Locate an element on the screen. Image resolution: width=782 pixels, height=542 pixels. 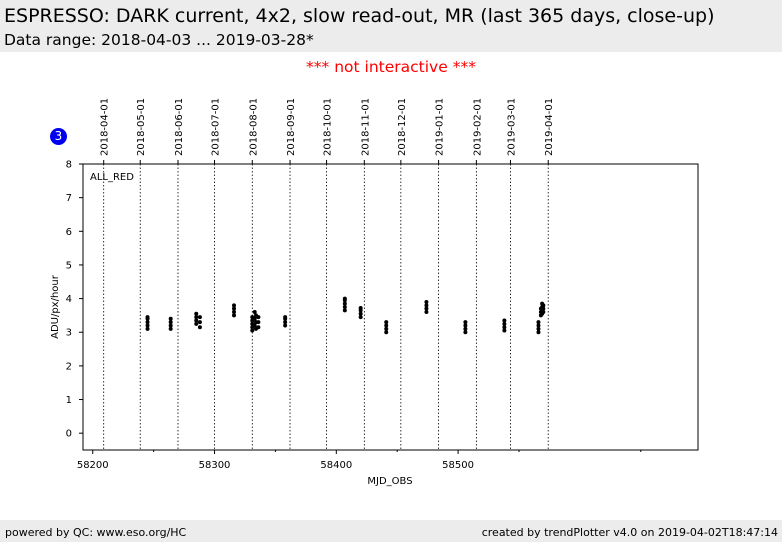
date-marker-label: 2018-10-01 is located at coordinates (328, 127).